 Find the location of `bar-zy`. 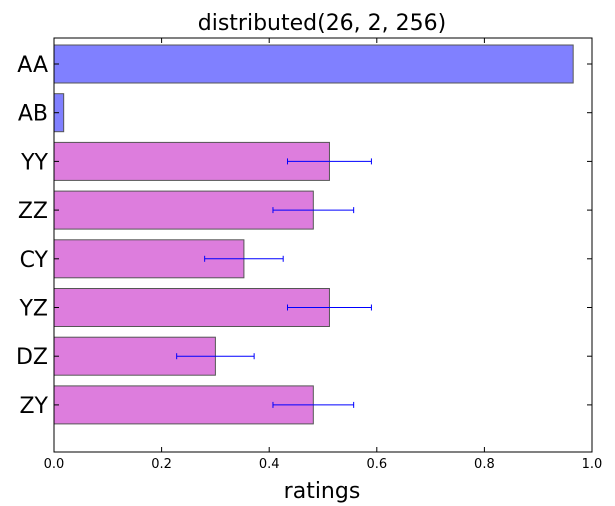

bar-zy is located at coordinates (183, 405).